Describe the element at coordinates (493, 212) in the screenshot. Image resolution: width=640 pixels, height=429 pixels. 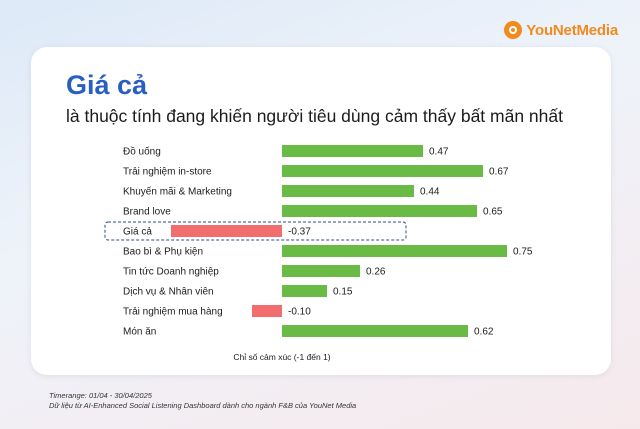
I see `value-label: 0.65` at that location.